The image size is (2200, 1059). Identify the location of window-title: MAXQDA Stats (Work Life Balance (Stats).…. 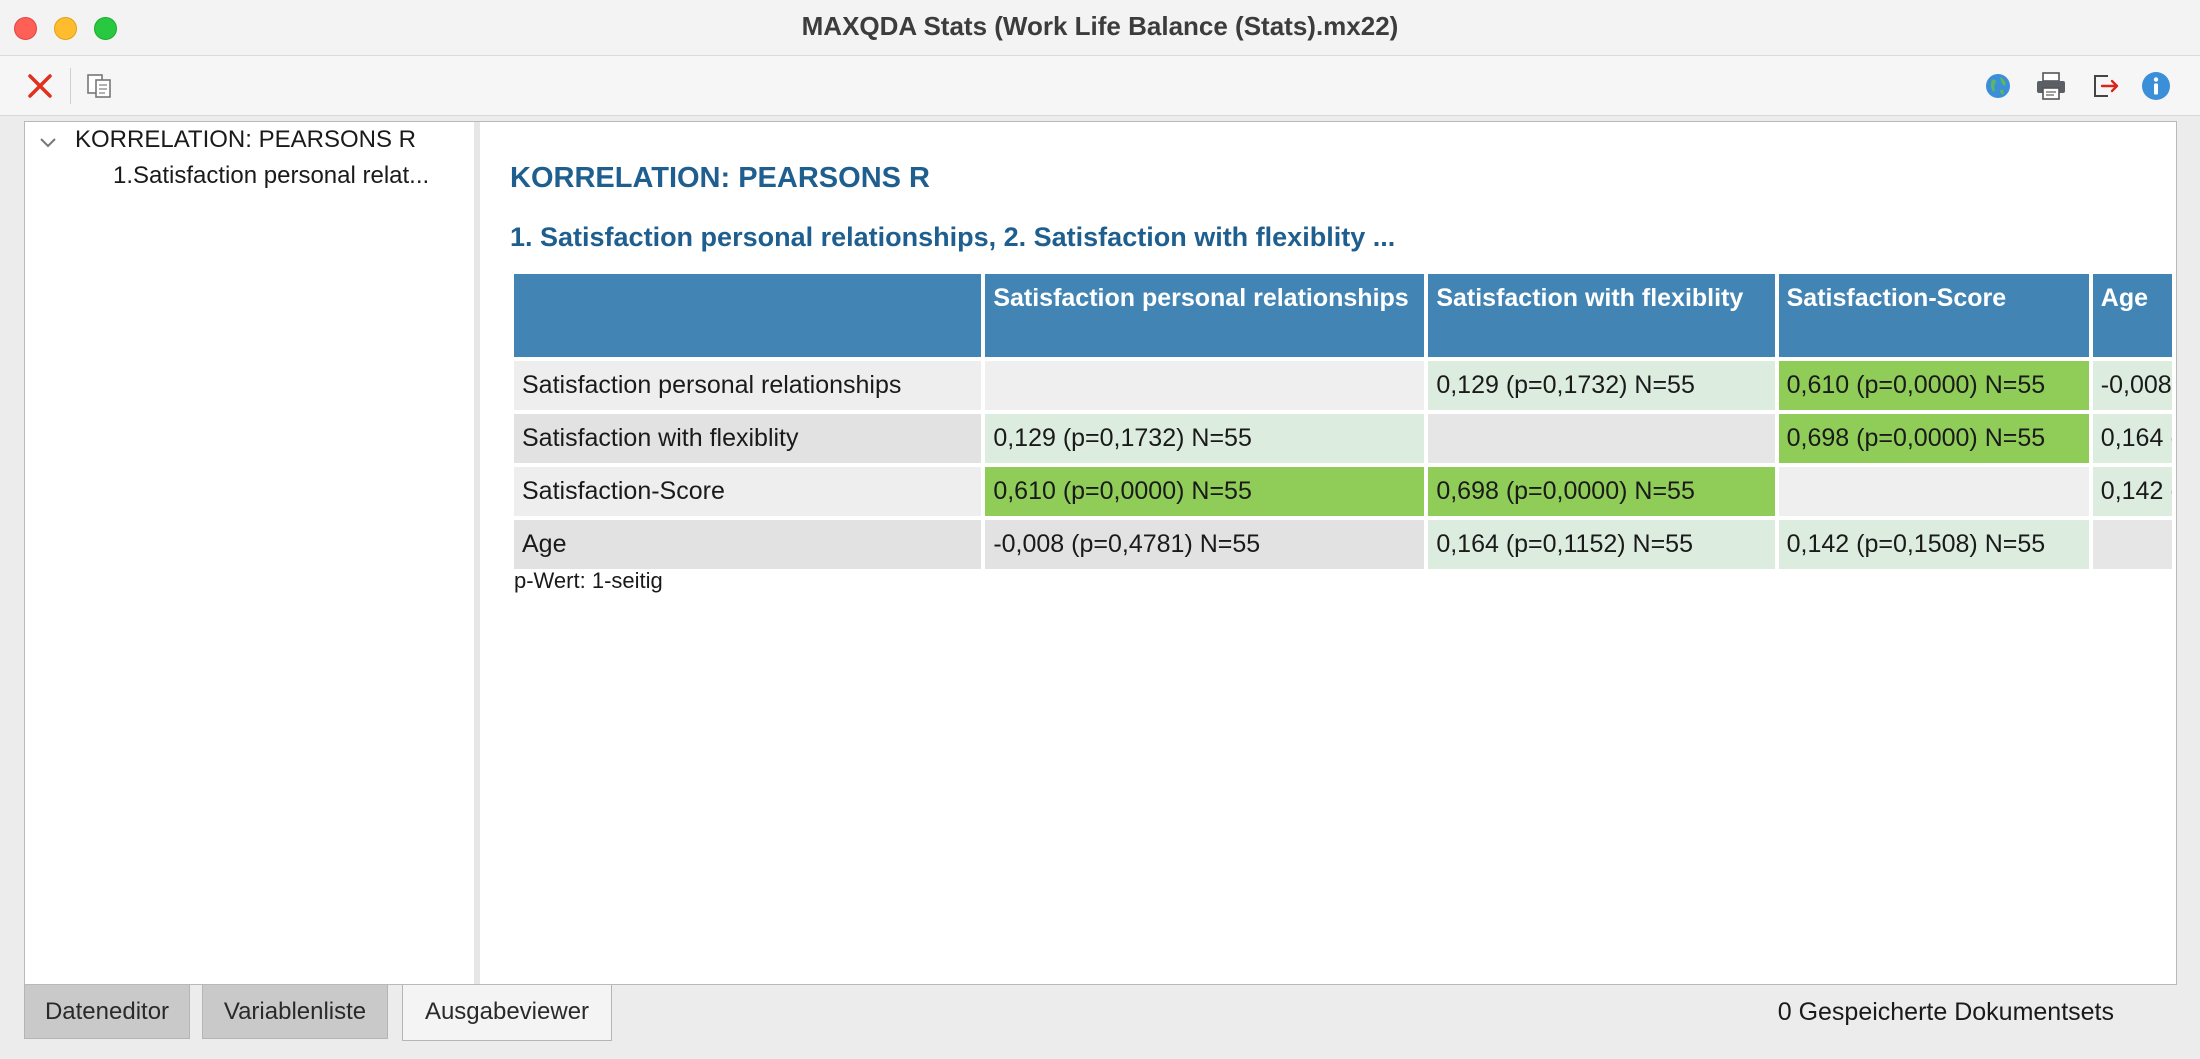
(1100, 26).